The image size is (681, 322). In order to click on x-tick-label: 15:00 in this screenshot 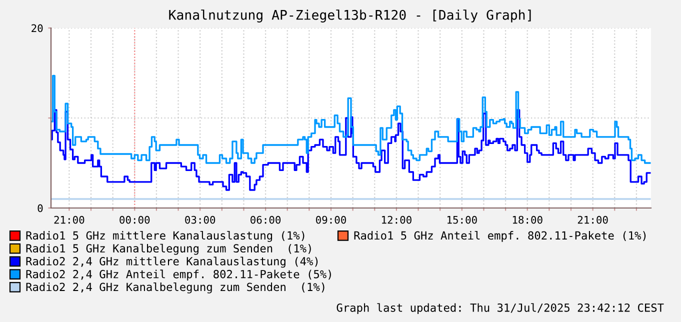, I will do `click(462, 220)`.